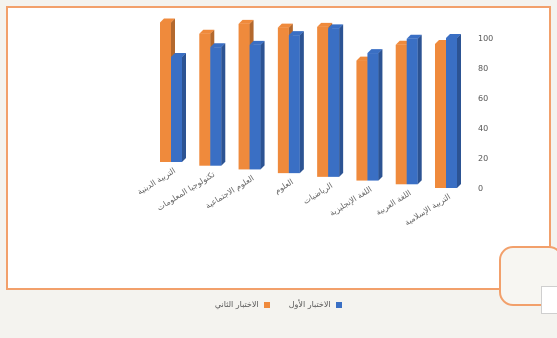  Describe the element at coordinates (278, 304) in the screenshot. I see `legend: الاختبار الثاني الاختبار الأول` at that location.